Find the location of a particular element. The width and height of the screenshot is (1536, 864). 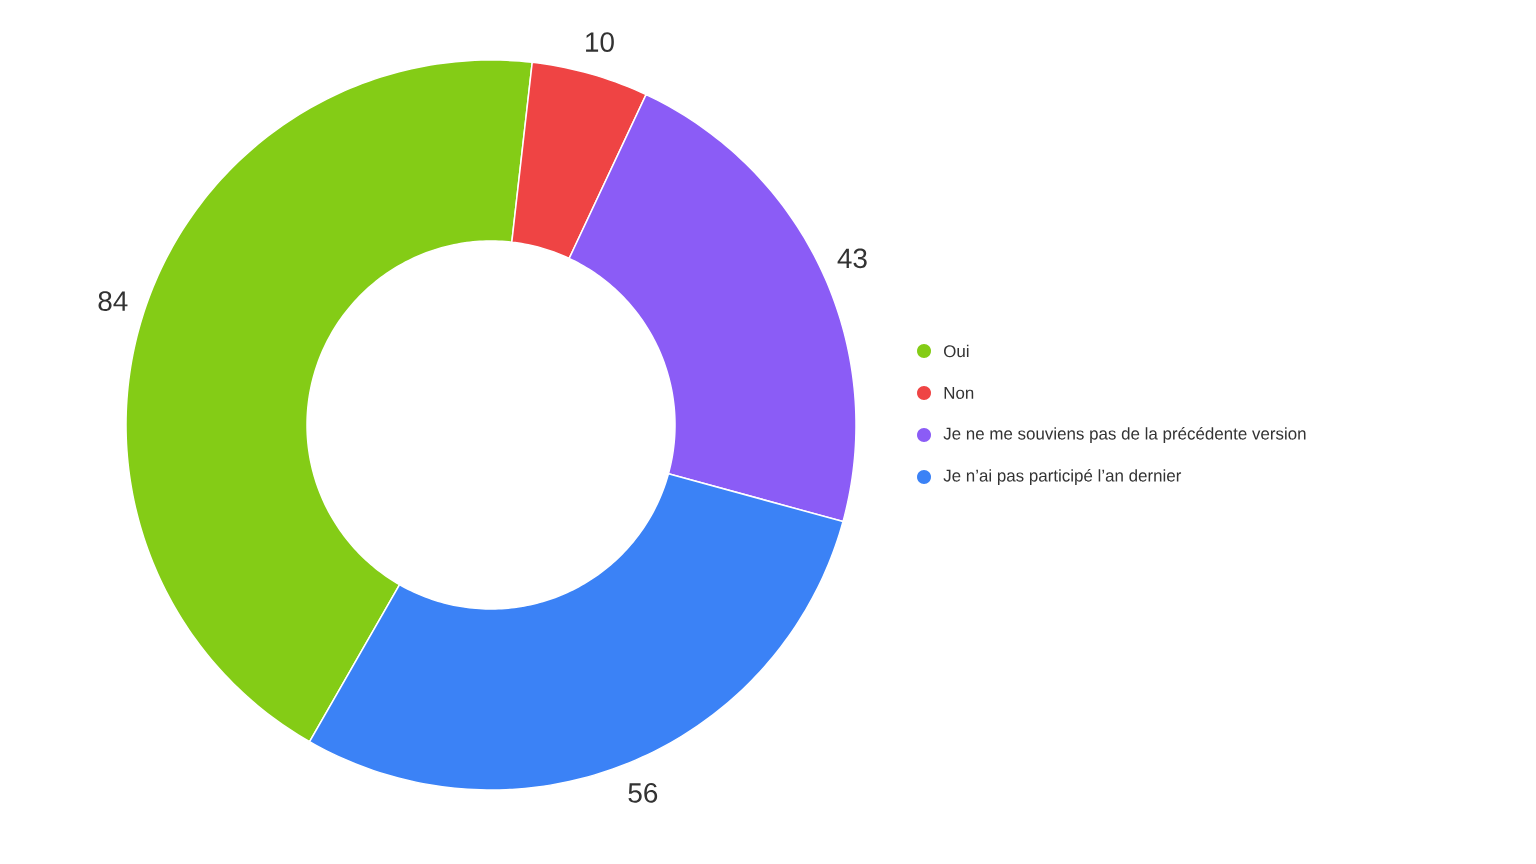

legend-label: Je ne me souviens pas de la précédente version is located at coordinates (1124, 435).